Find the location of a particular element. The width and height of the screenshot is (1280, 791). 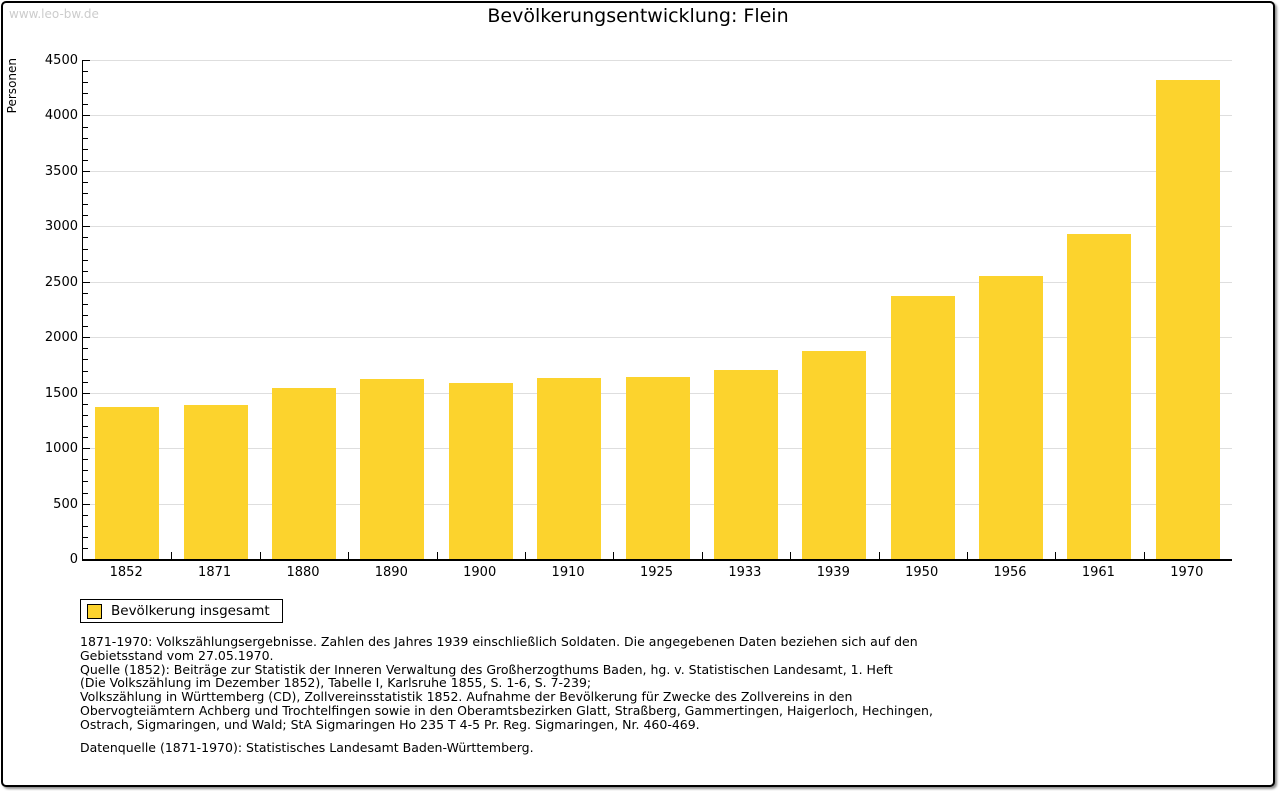

bar-1956 is located at coordinates (1011, 417).